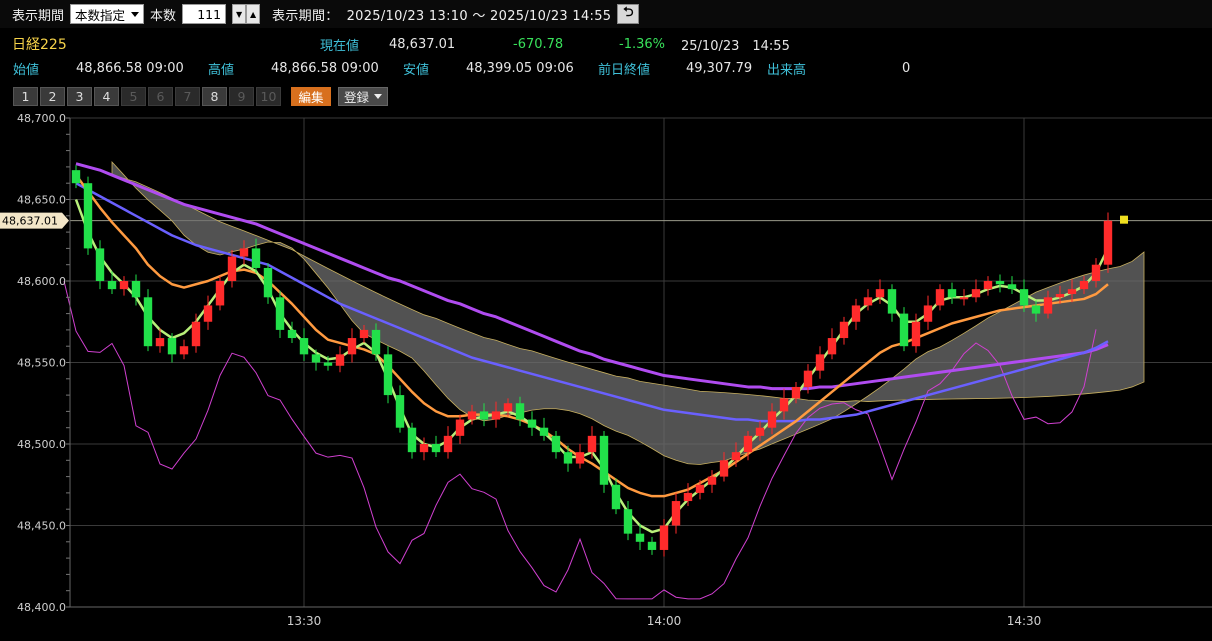 This screenshot has height=641, width=1212. I want to click on register-label: 登録, so click(356, 97).